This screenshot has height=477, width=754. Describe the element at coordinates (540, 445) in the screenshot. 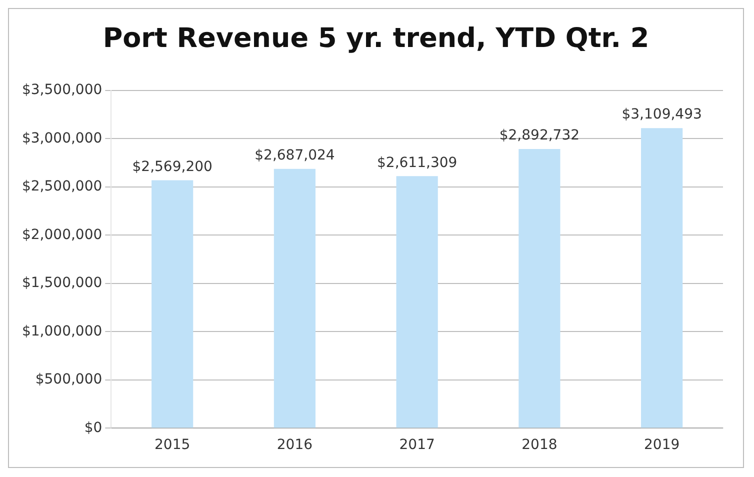

I see `x-tick-label: 2018` at that location.